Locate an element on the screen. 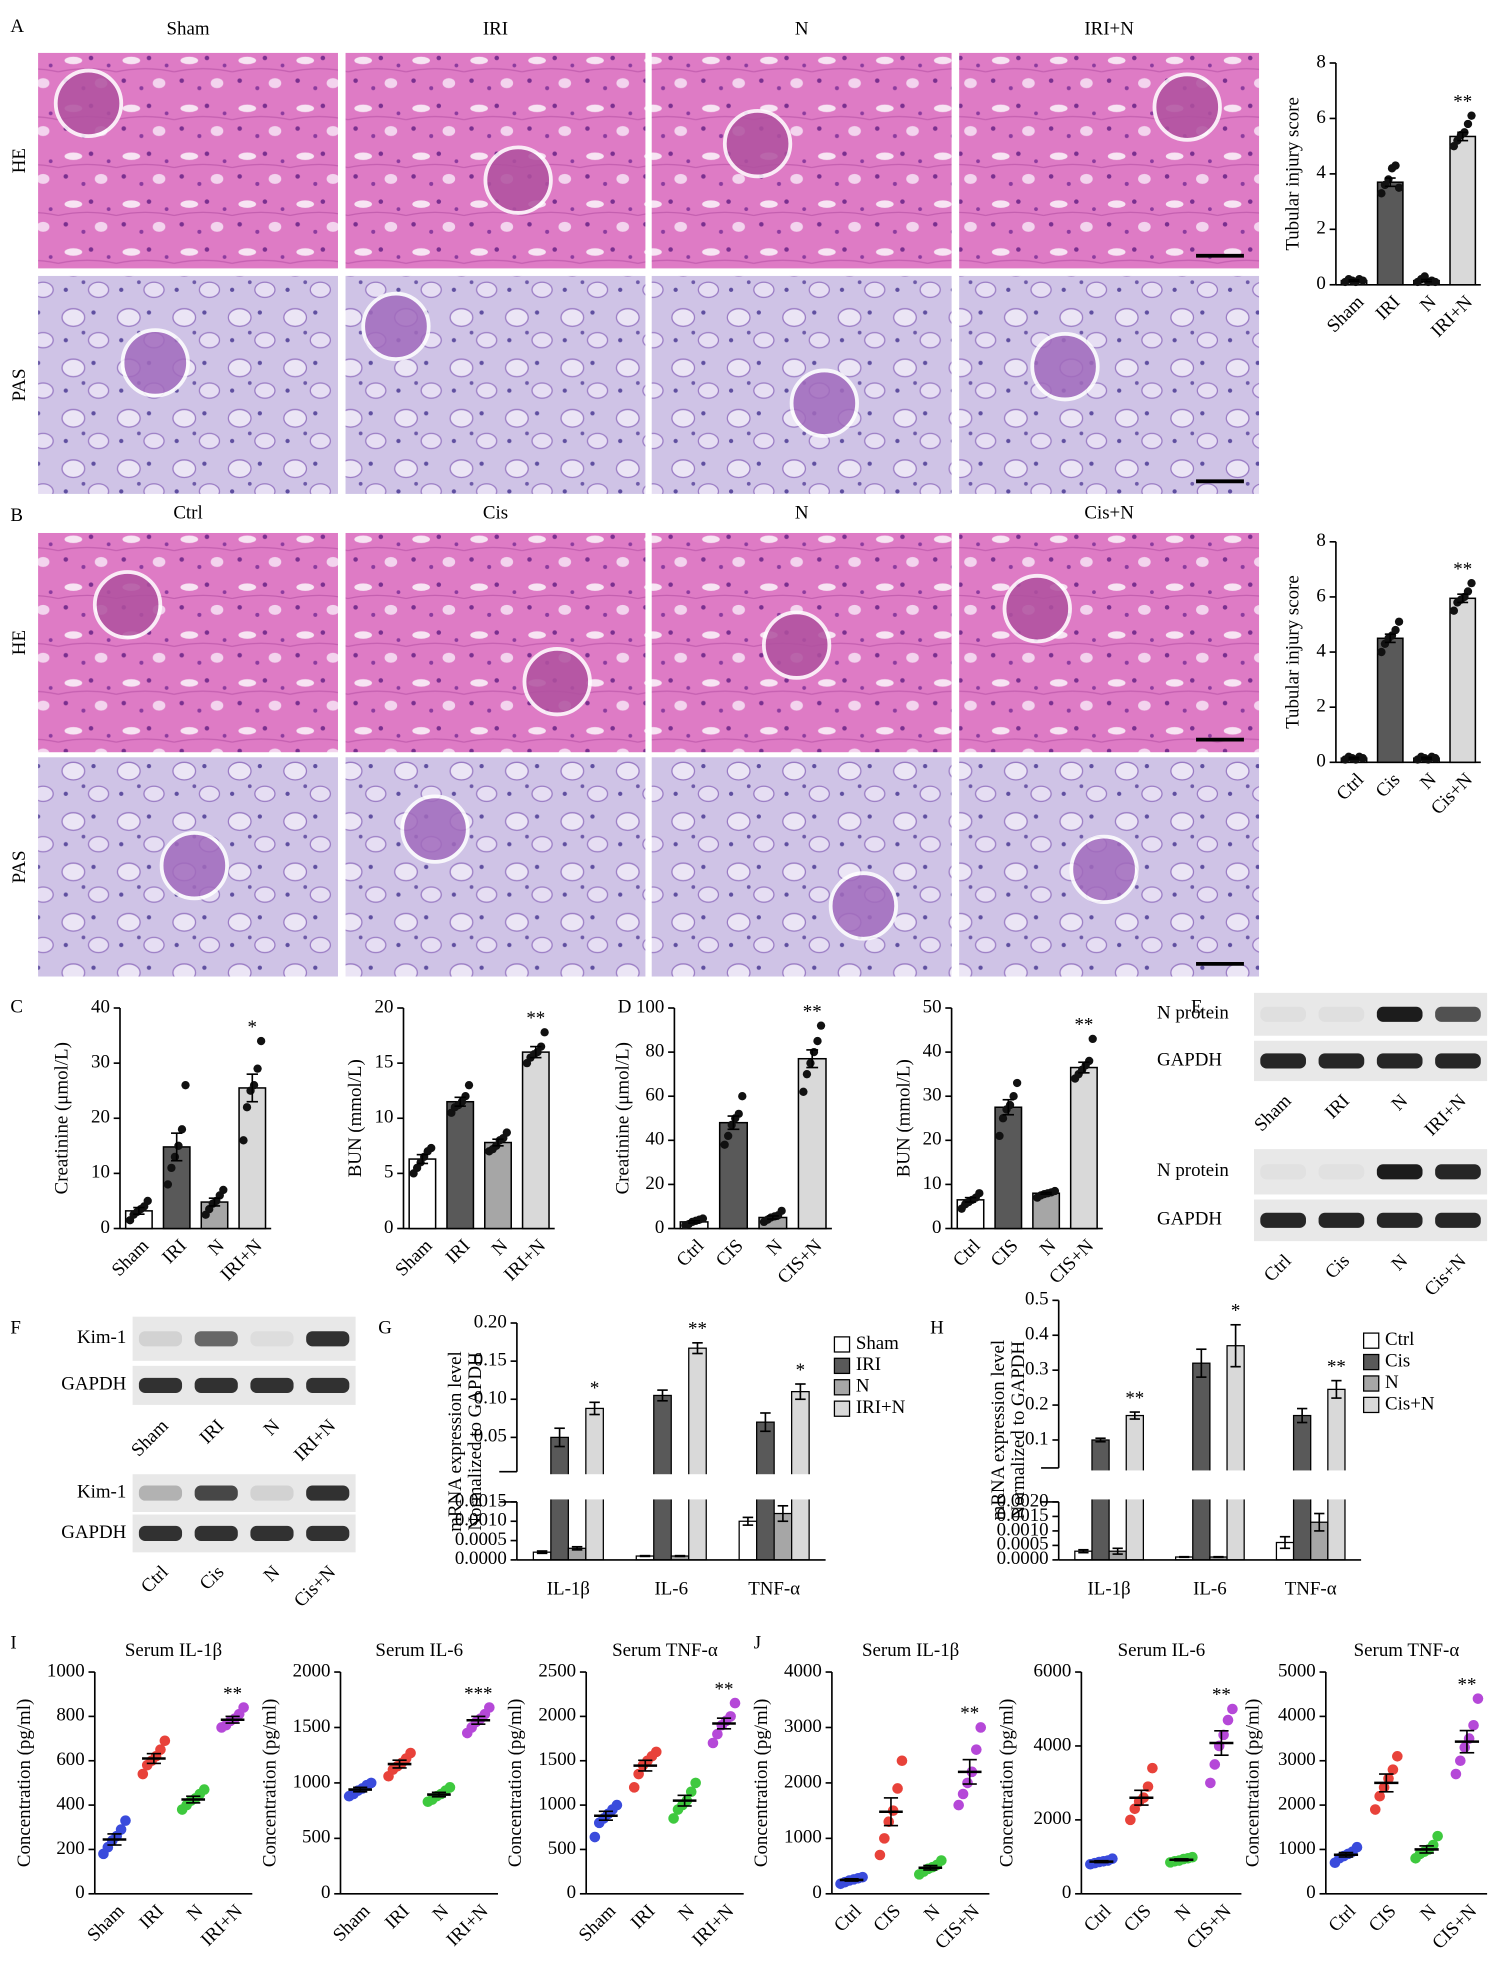 Image resolution: width=1500 pixels, height=1982 pixels. y-tick-label: 0.0015 is located at coordinates (1023, 1515).